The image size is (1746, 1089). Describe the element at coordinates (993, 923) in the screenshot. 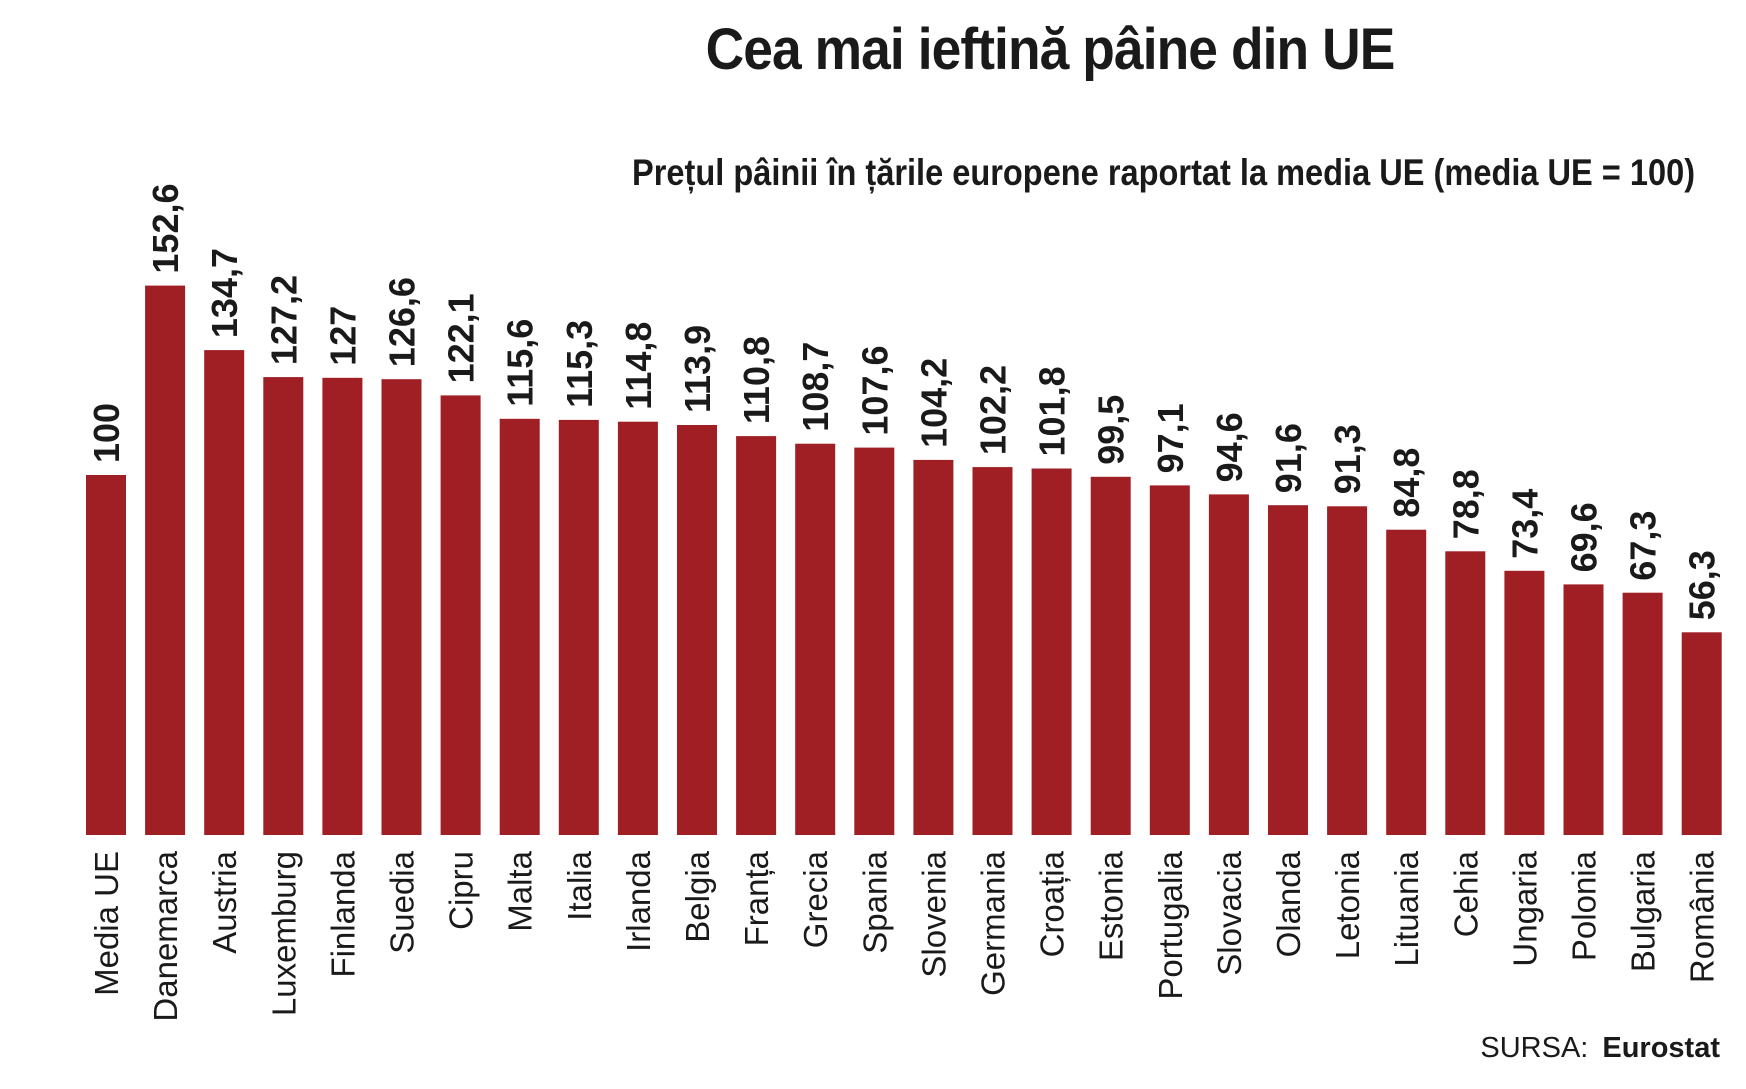

I see `category-label-15: Germania` at that location.